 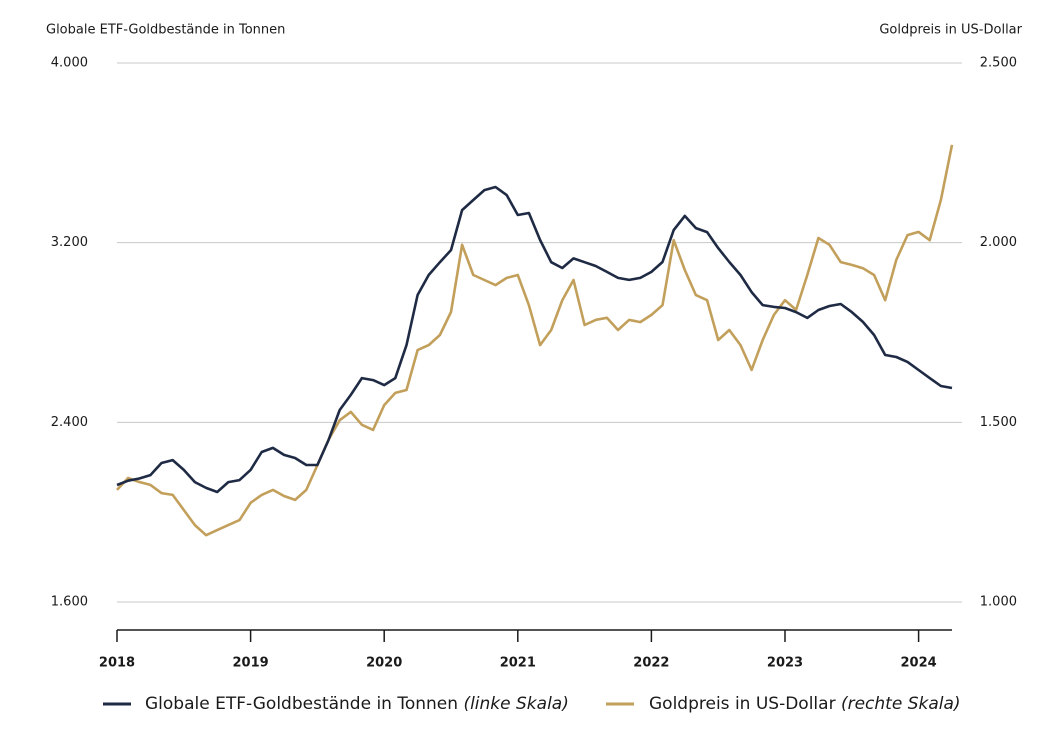 I want to click on y-tick-label: 3.200, so click(x=69, y=242).